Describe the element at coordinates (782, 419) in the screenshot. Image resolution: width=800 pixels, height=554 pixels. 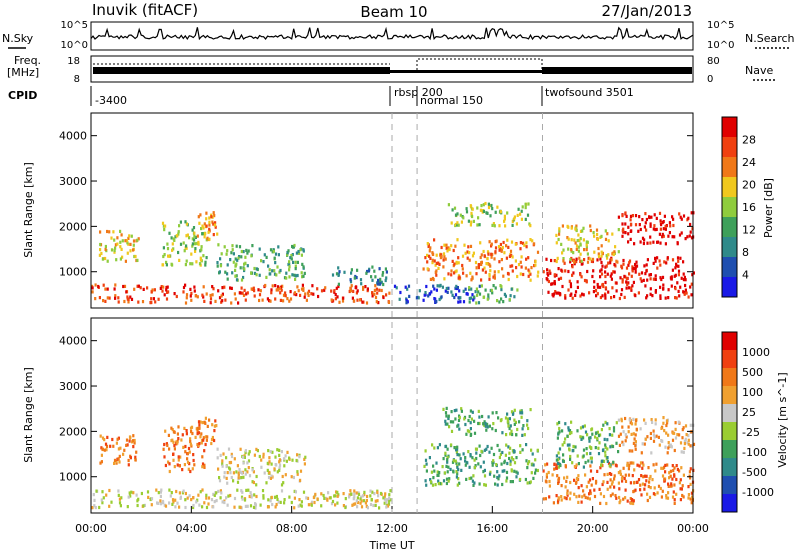
I see `velocity-colorbar-label: Velocity [m s^-1]` at that location.